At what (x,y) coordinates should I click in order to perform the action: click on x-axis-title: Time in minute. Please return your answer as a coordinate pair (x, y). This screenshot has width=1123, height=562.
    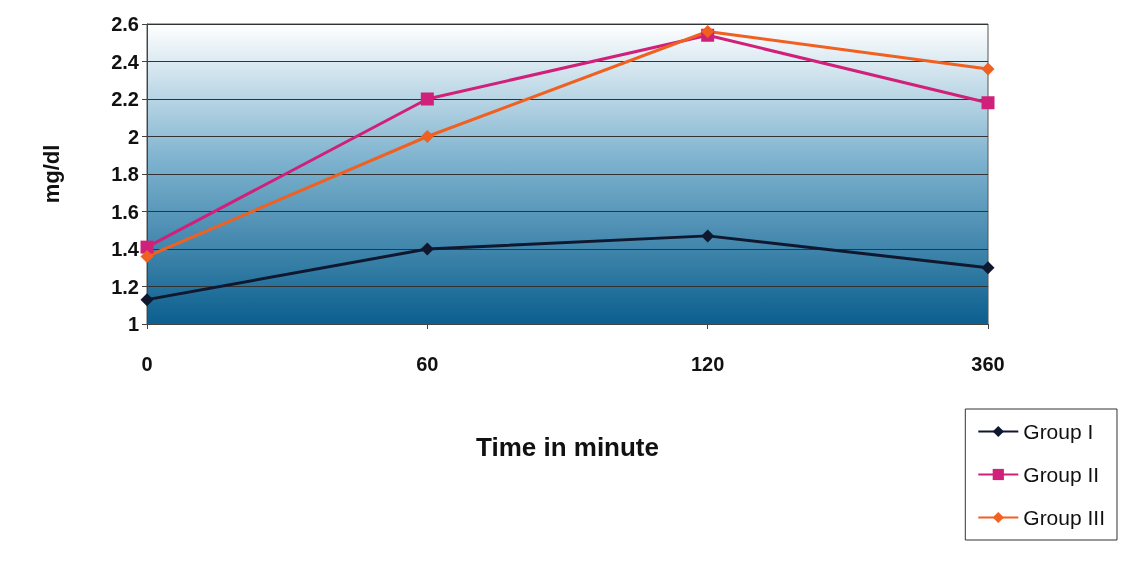
    Looking at the image, I should click on (567, 447).